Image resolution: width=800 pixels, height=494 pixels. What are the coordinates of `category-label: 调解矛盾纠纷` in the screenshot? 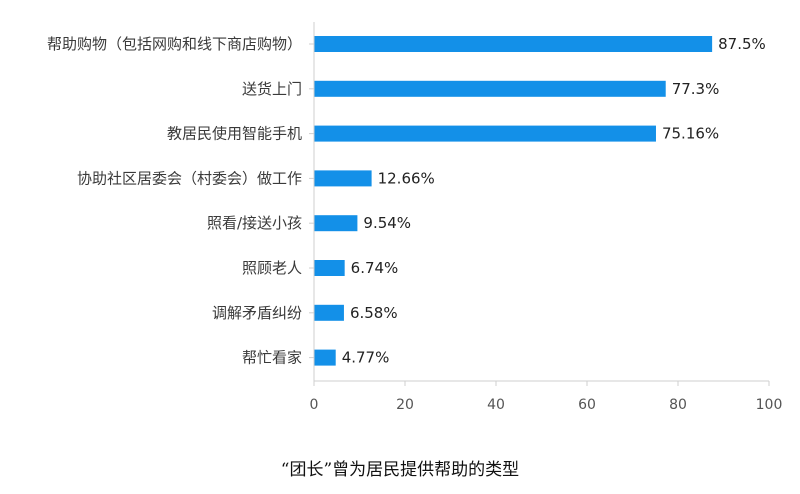 It's located at (257, 313).